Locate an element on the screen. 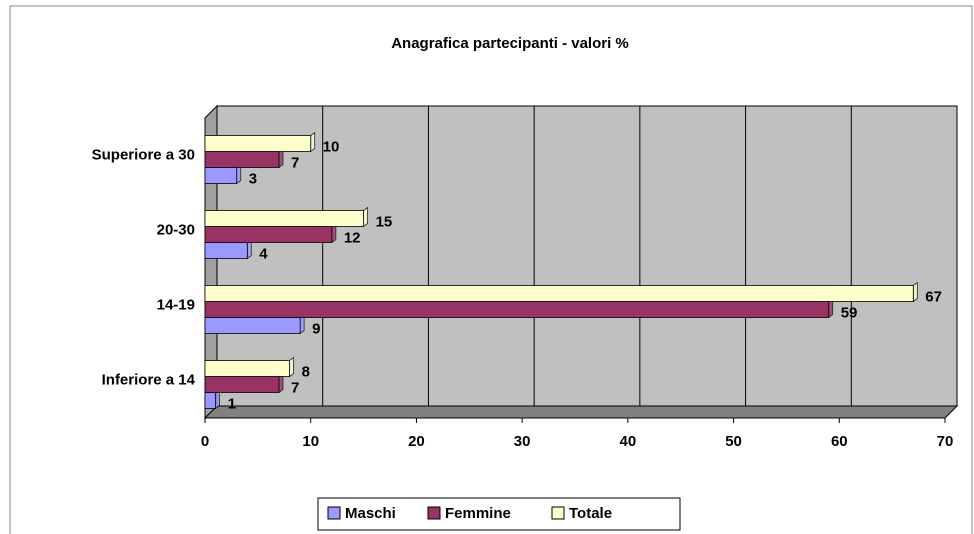 The height and width of the screenshot is (534, 974). value-label: 1 is located at coordinates (232, 403).